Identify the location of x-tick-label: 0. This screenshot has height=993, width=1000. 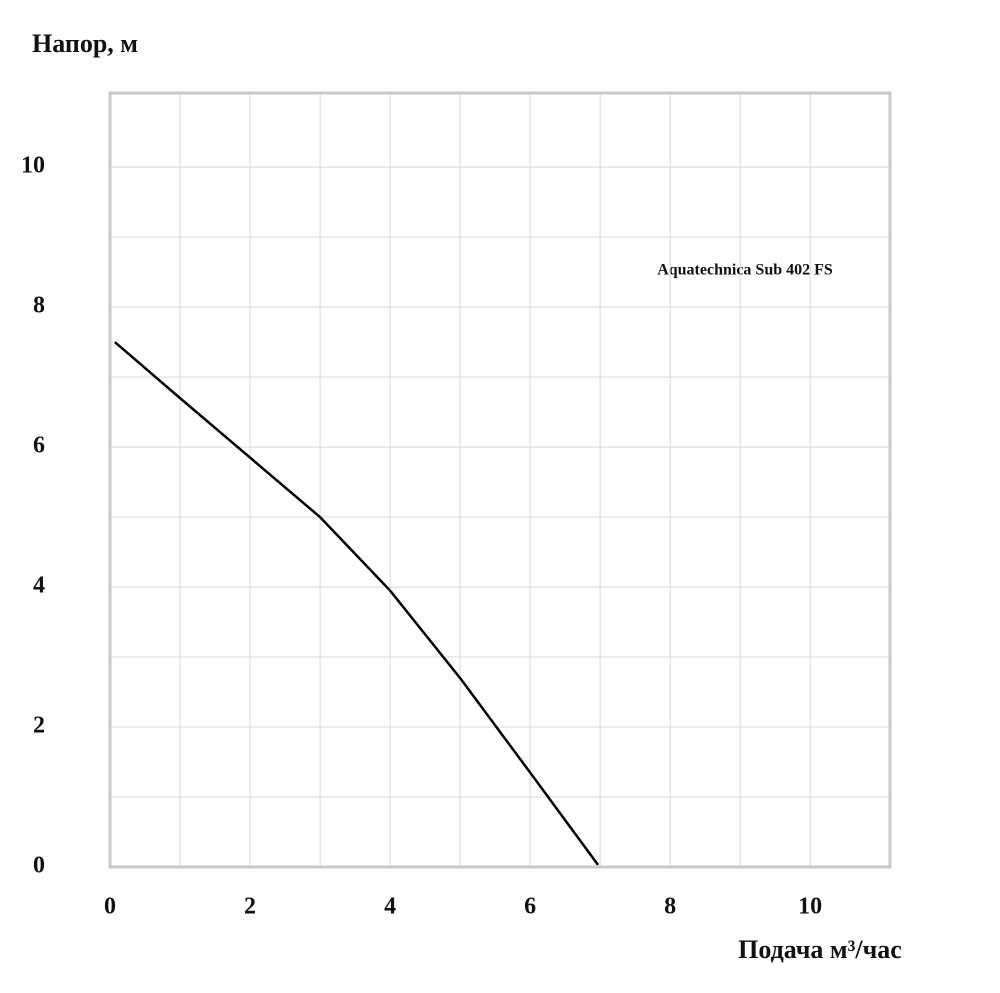
(110, 907).